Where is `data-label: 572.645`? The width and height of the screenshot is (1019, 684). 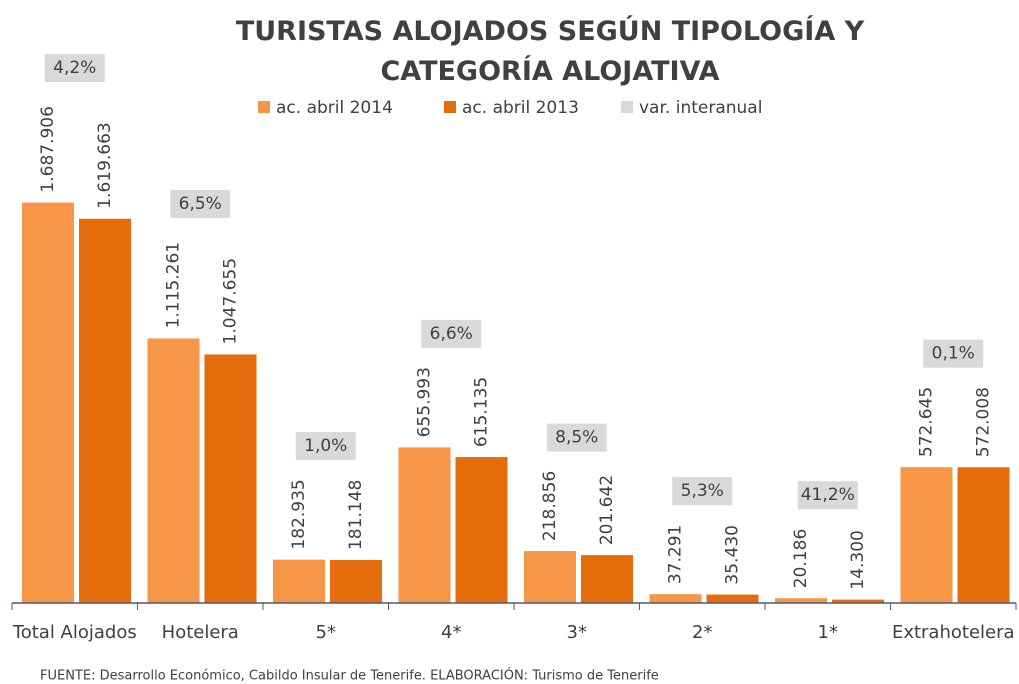 data-label: 572.645 is located at coordinates (927, 422).